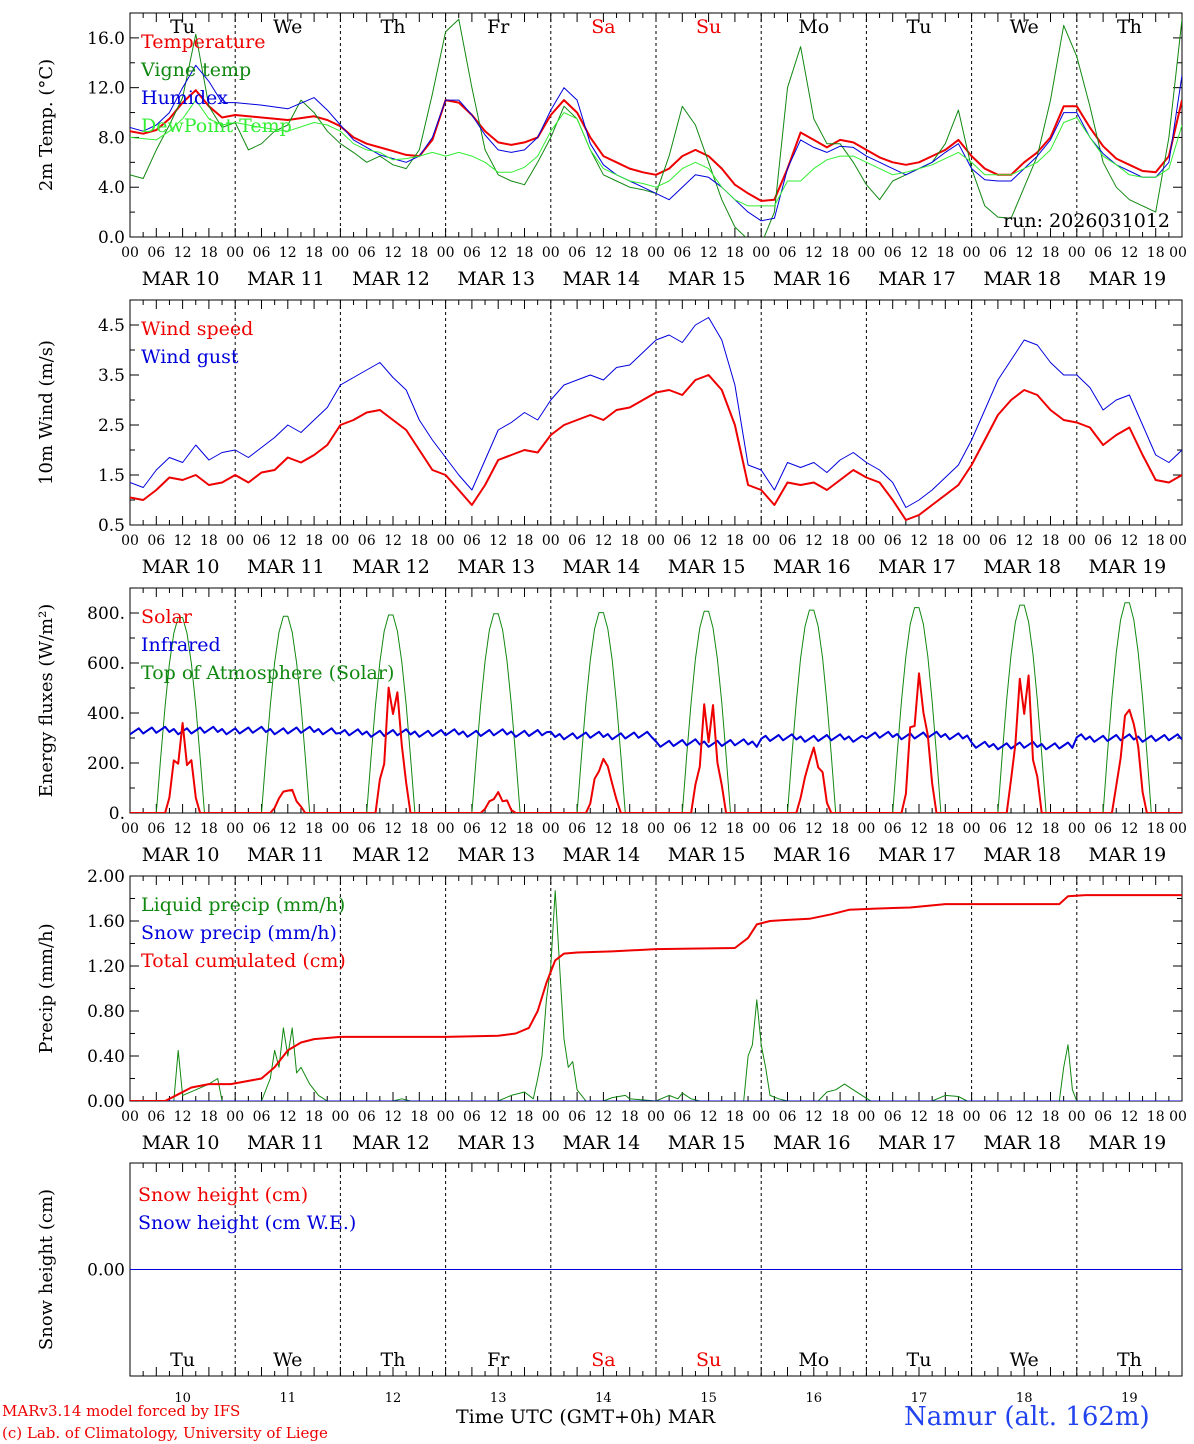  I want to click on date-label: MAR 16, so click(812, 855).